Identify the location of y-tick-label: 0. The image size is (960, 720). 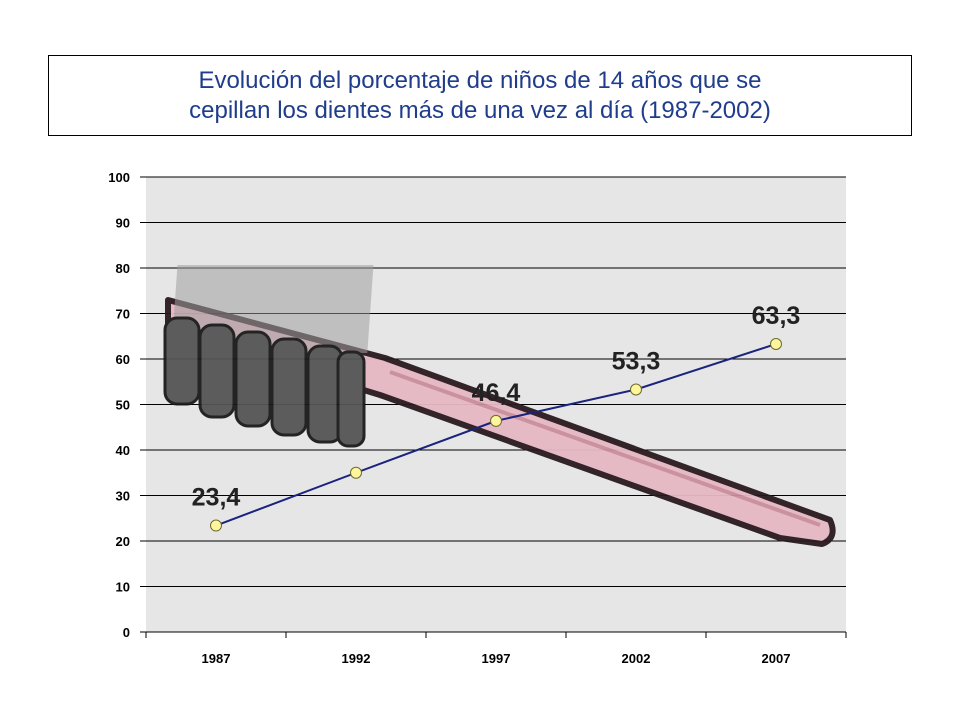
(126, 632).